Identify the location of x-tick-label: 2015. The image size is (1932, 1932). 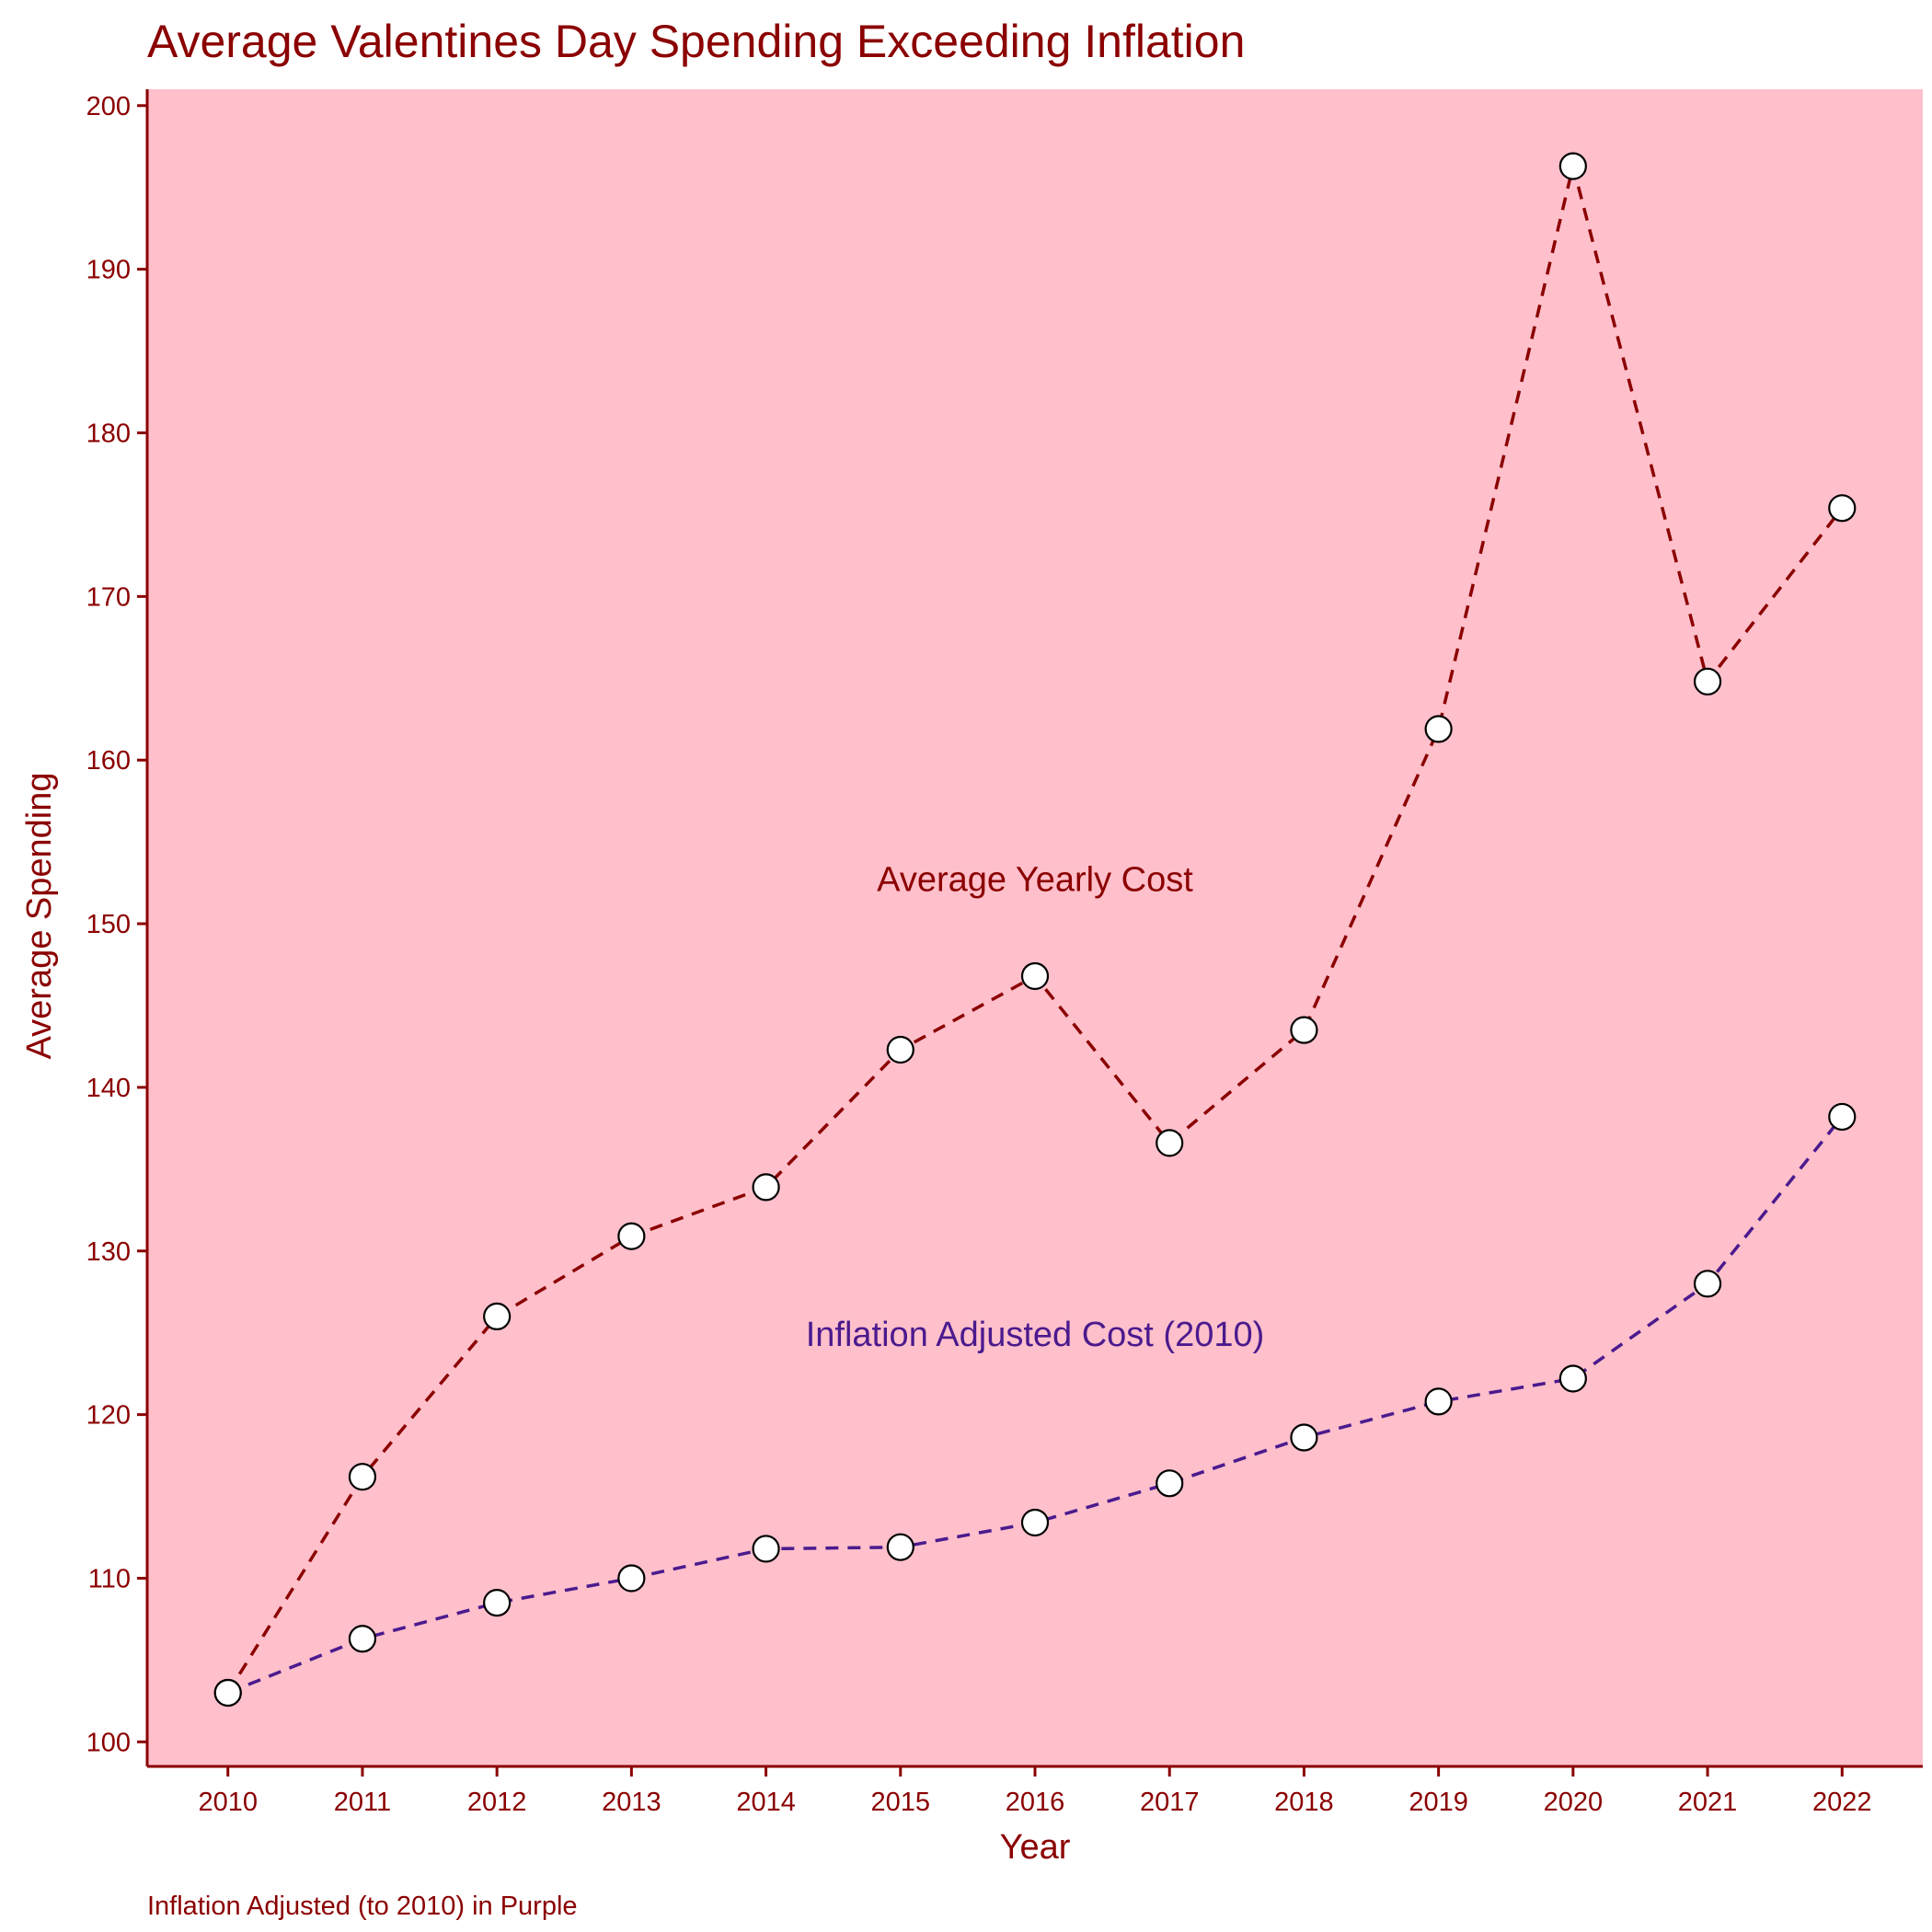
(901, 1802).